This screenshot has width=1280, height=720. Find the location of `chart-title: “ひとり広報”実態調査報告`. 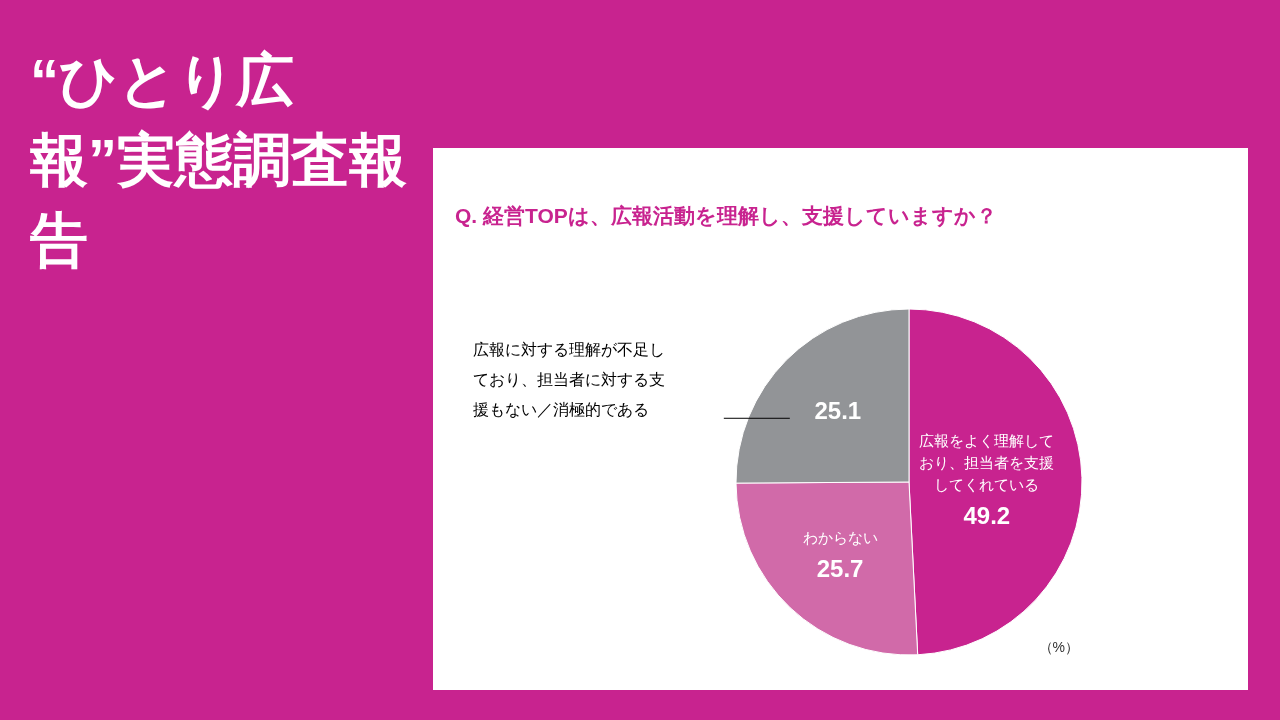

chart-title: “ひとり広報”実態調査報告 is located at coordinates (219, 160).